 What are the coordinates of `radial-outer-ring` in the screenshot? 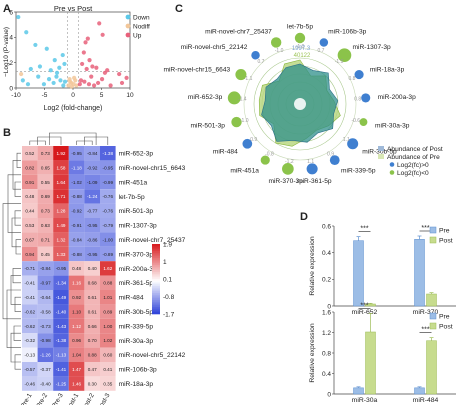 It's located at (300, 104).